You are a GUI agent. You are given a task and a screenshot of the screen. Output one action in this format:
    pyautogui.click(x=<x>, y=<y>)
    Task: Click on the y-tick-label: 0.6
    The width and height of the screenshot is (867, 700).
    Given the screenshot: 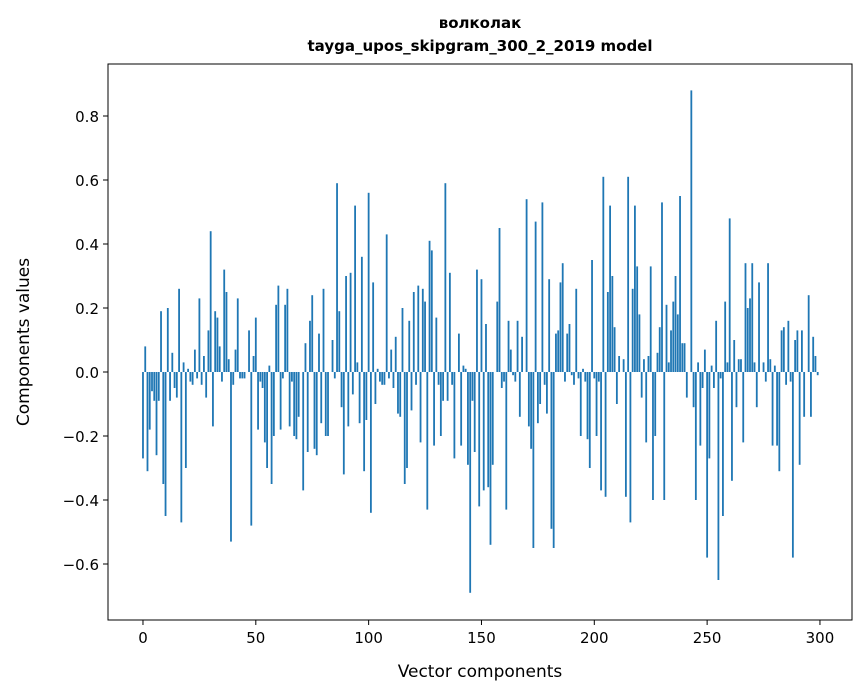 What is the action you would take?
    pyautogui.click(x=87, y=181)
    